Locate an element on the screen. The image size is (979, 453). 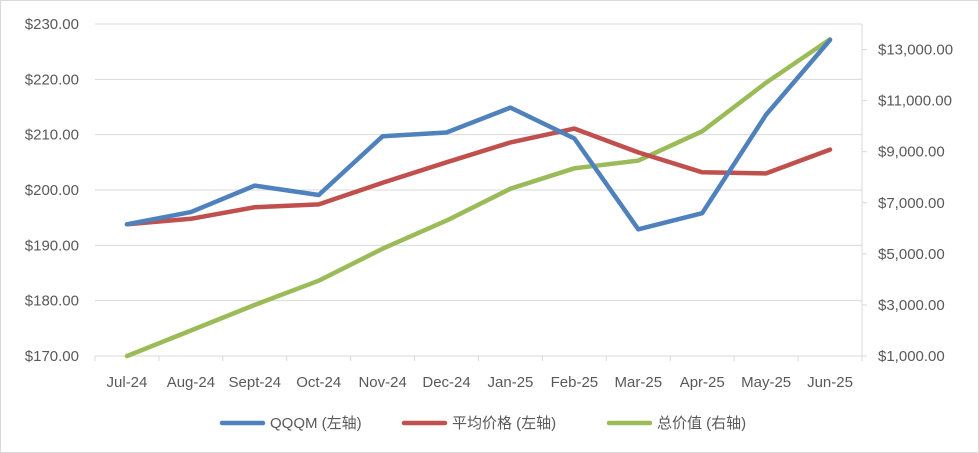
x-axis-tick-label: Jun-25 is located at coordinates (830, 382).